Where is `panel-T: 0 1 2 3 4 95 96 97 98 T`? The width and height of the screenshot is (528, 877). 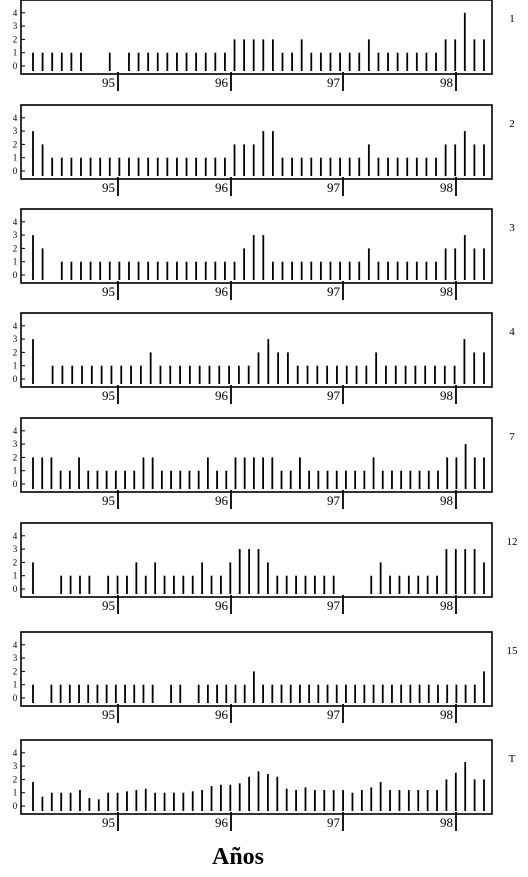
panel-T: 0 1 2 3 4 95 96 97 98 T is located at coordinates (264, 785).